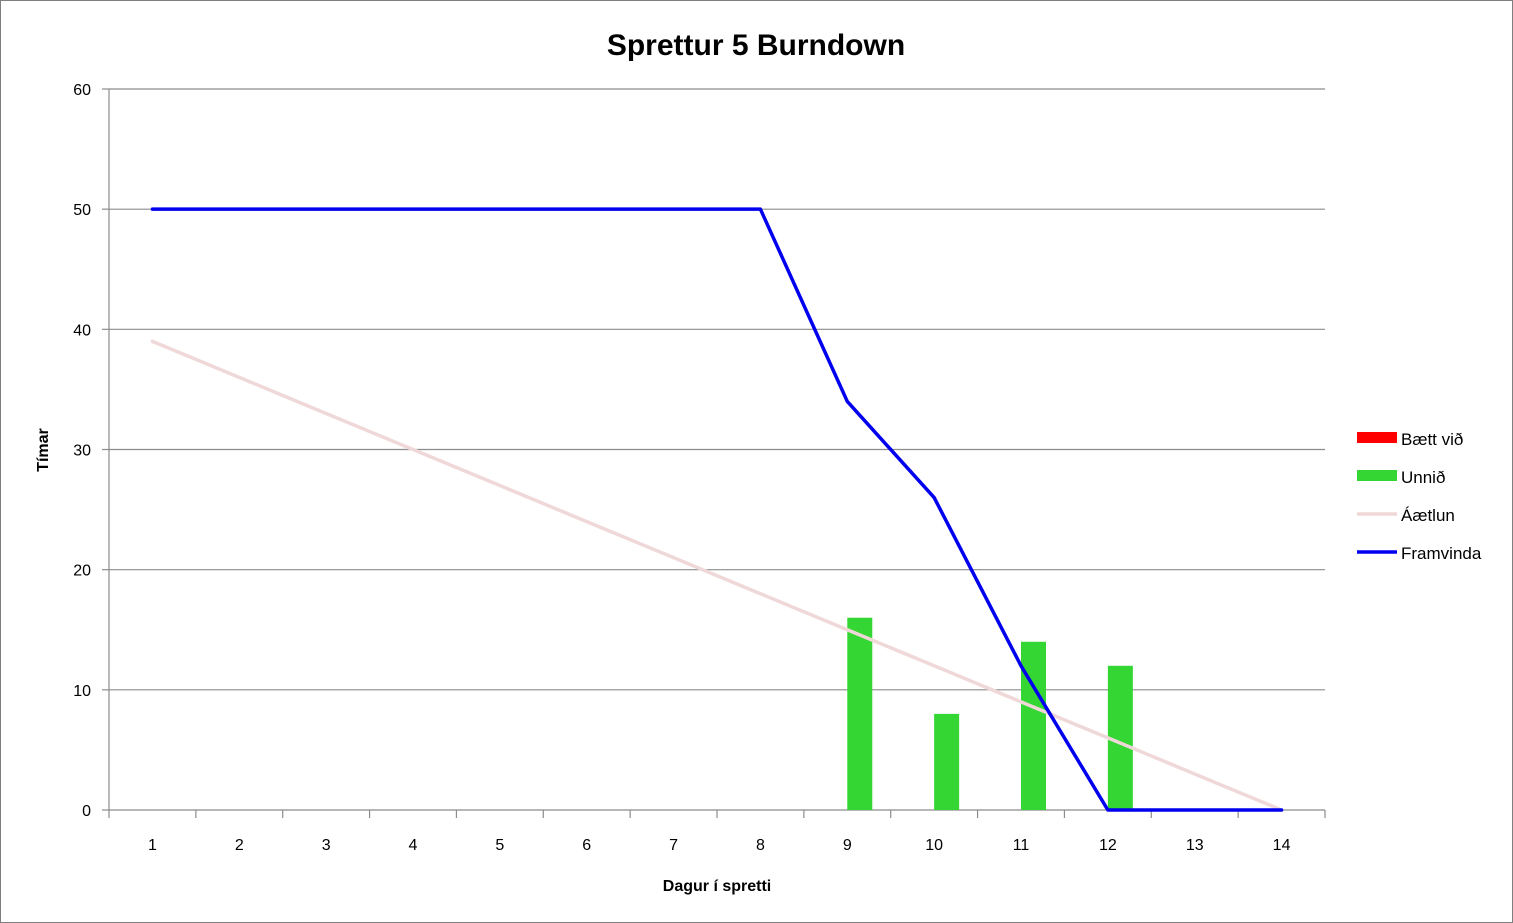  I want to click on y-tick-label: 20, so click(82, 571).